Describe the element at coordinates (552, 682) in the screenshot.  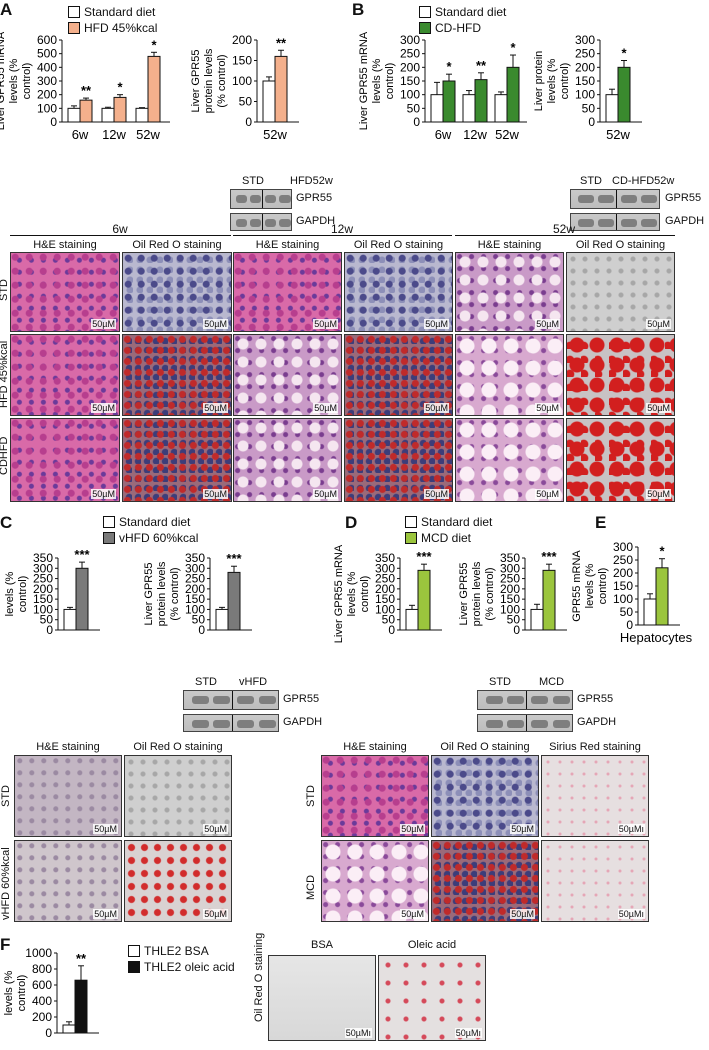
I see `blot-col-label: MCD` at that location.